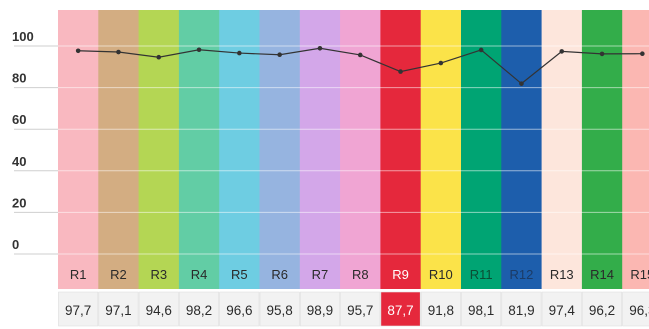 The height and width of the screenshot is (329, 649). Describe the element at coordinates (279, 274) in the screenshot. I see `category-label-R6: R6` at that location.